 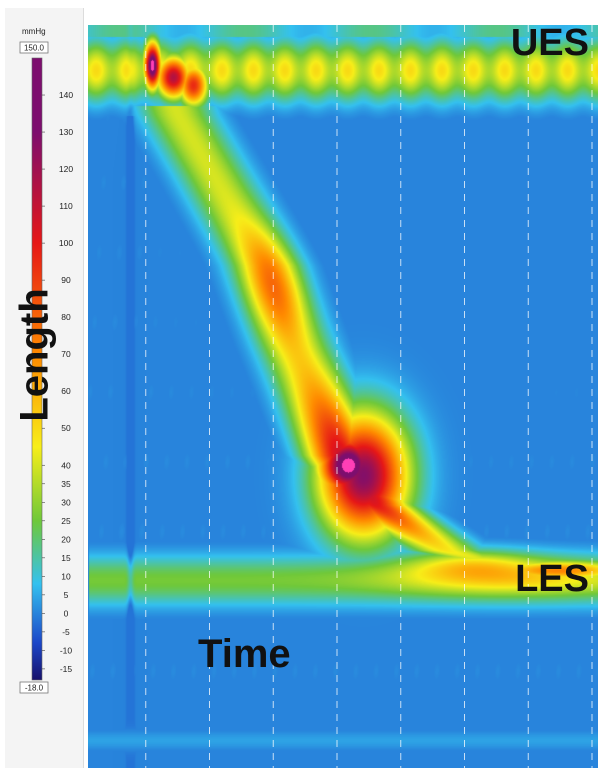 I want to click on colorbar-tick-label: 90, so click(x=66, y=280).